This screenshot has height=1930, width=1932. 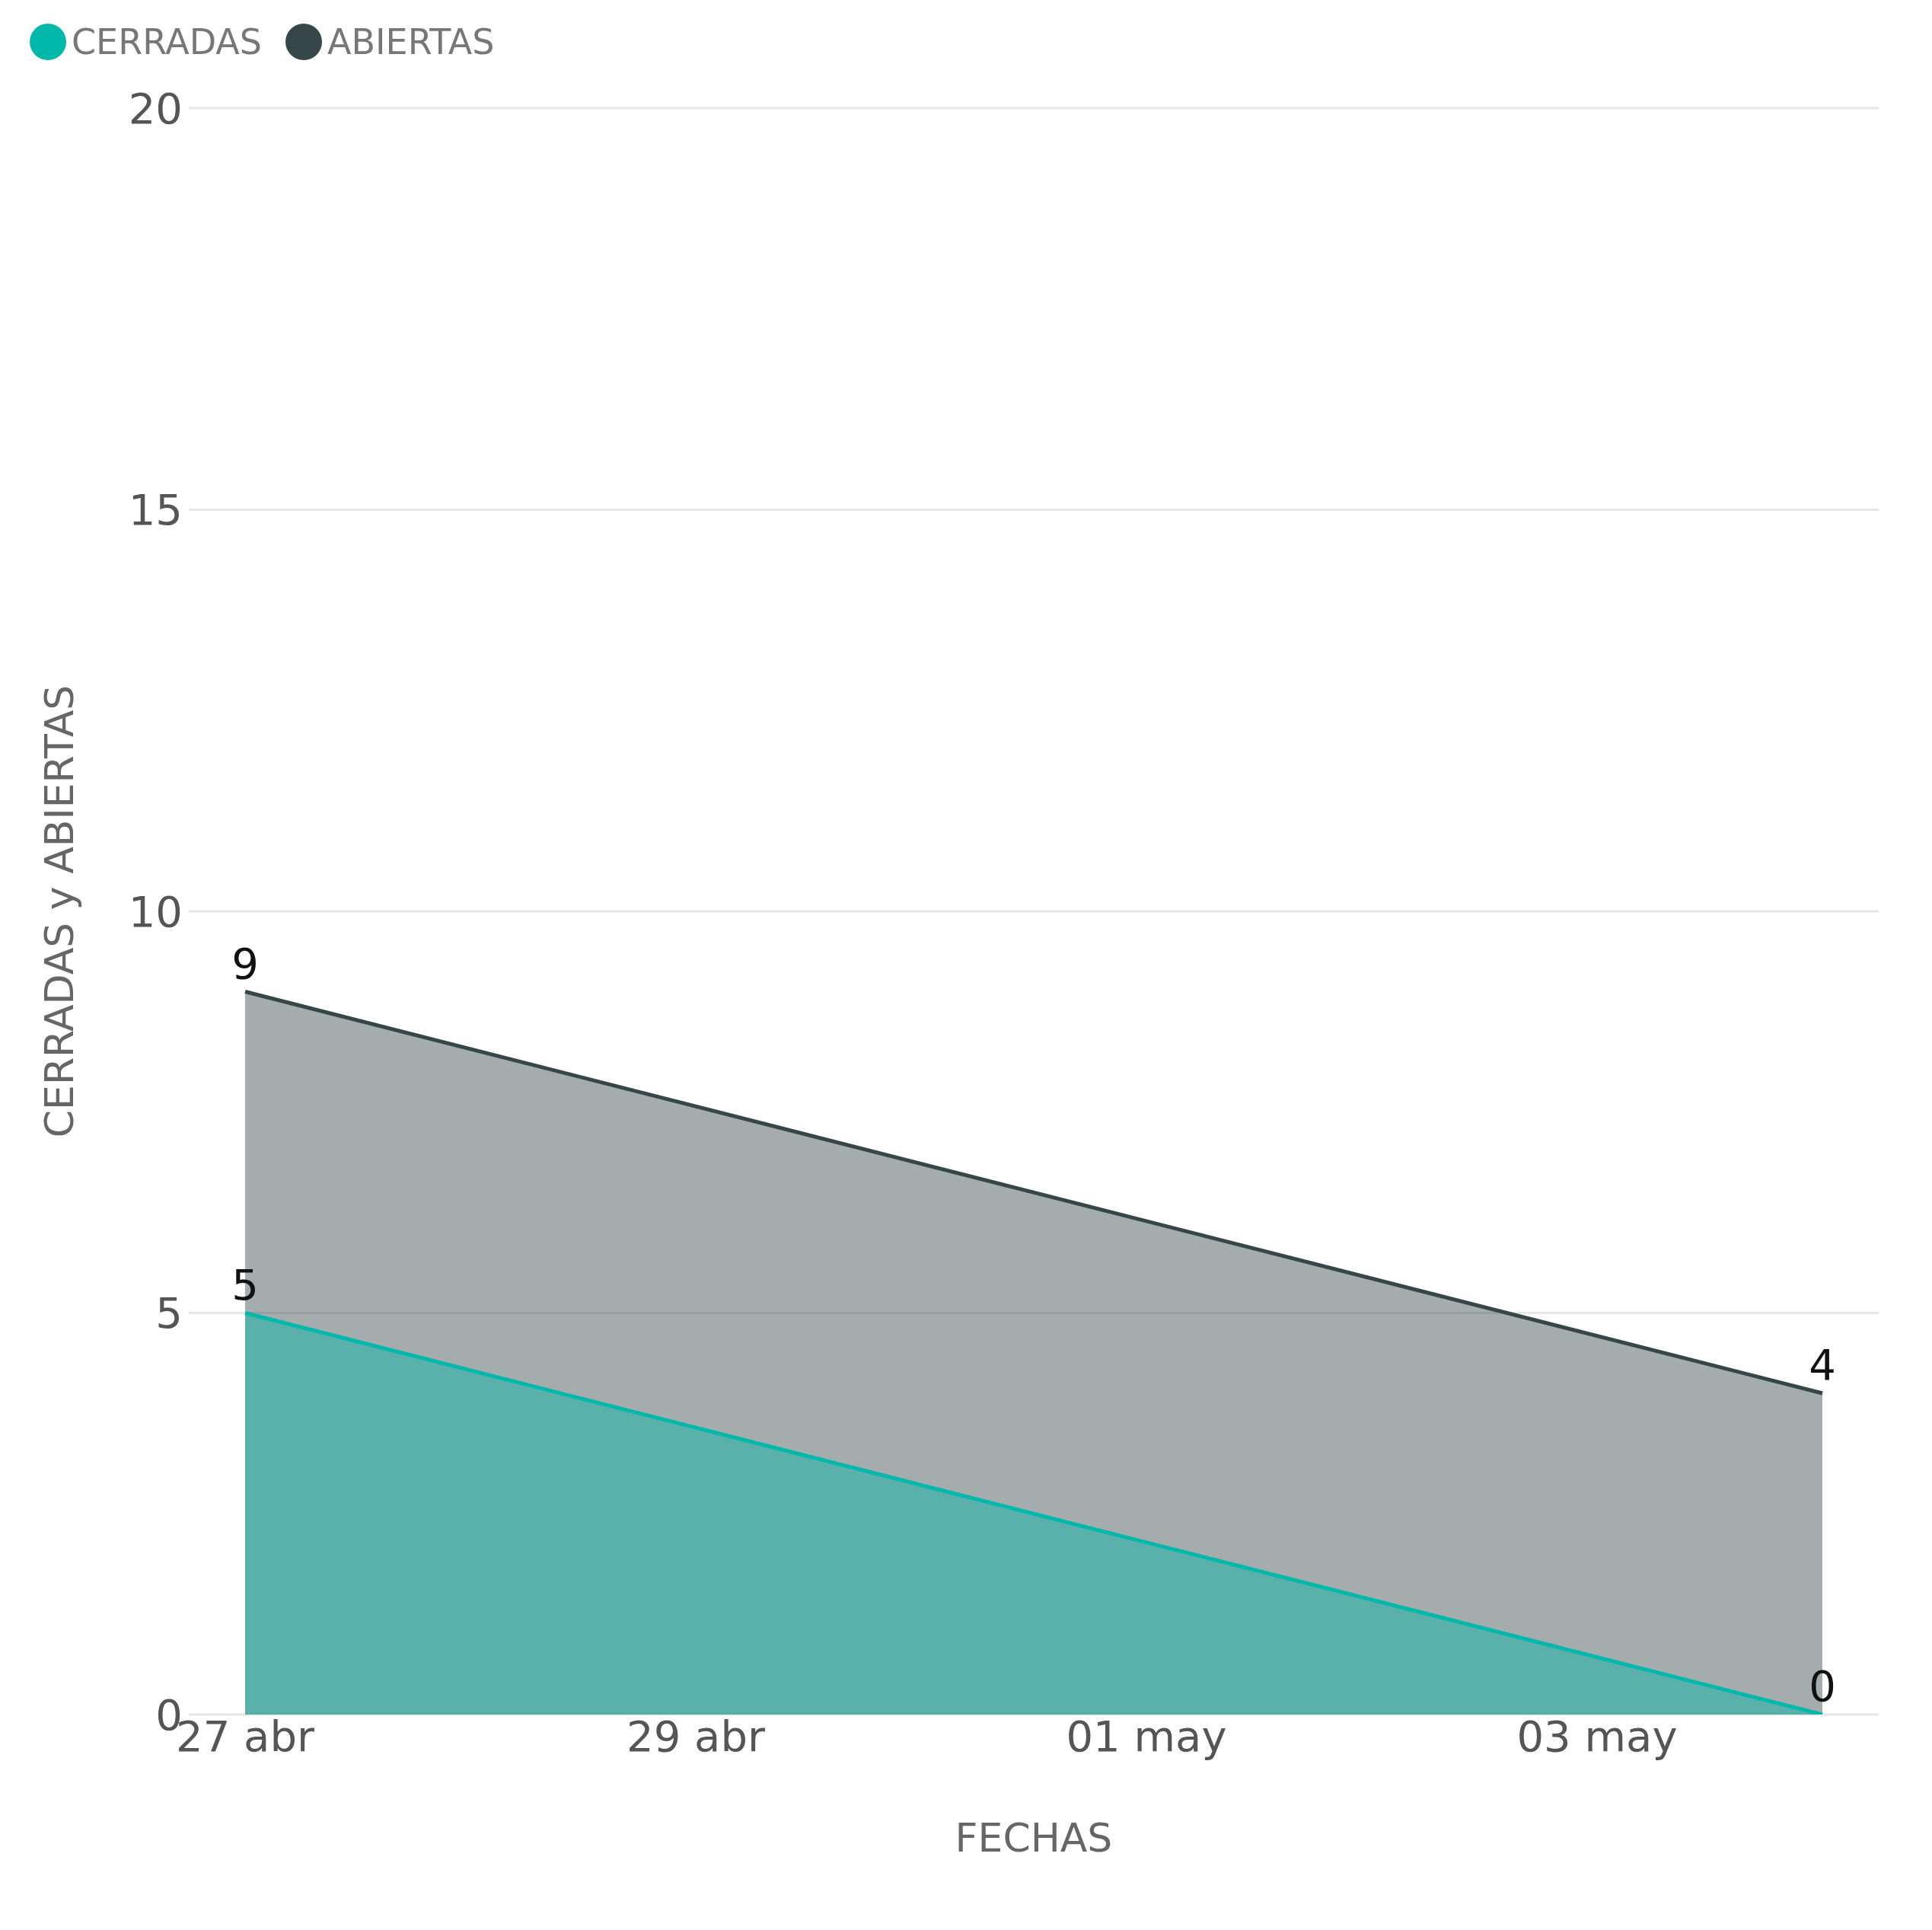 I want to click on legend-label: ABIERTAS, so click(x=411, y=41).